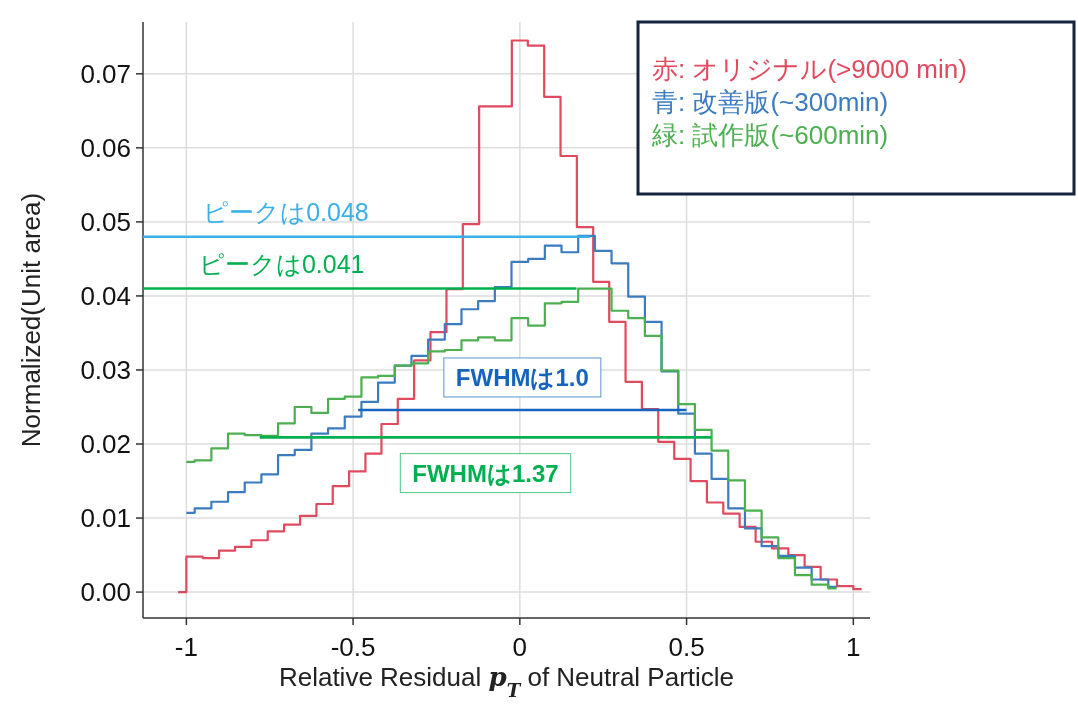 Image resolution: width=1078 pixels, height=706 pixels. Describe the element at coordinates (856, 108) in the screenshot. I see `legend: 赤: オリジナル(>9000 min) 青: 改善版(~300min) 緑: 試作版(~600min)` at that location.